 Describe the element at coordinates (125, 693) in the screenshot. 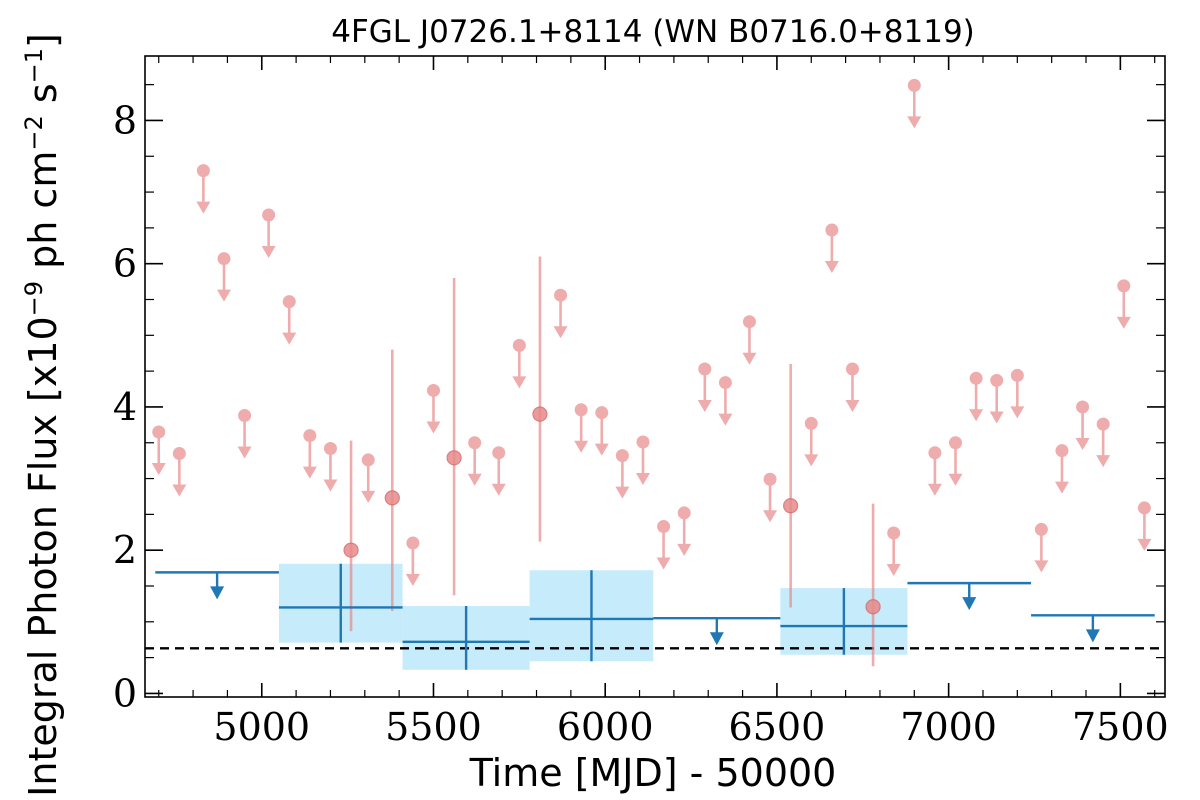

I see `y-tick-label: 0` at that location.